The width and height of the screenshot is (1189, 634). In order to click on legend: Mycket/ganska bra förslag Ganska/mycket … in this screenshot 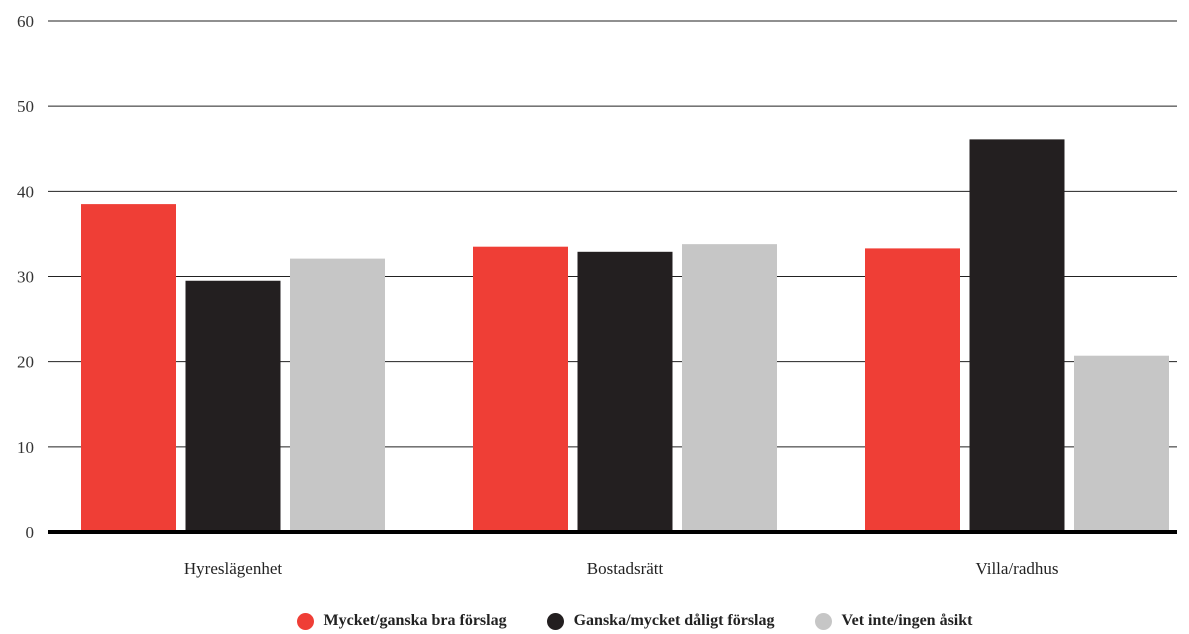, I will do `click(614, 621)`.